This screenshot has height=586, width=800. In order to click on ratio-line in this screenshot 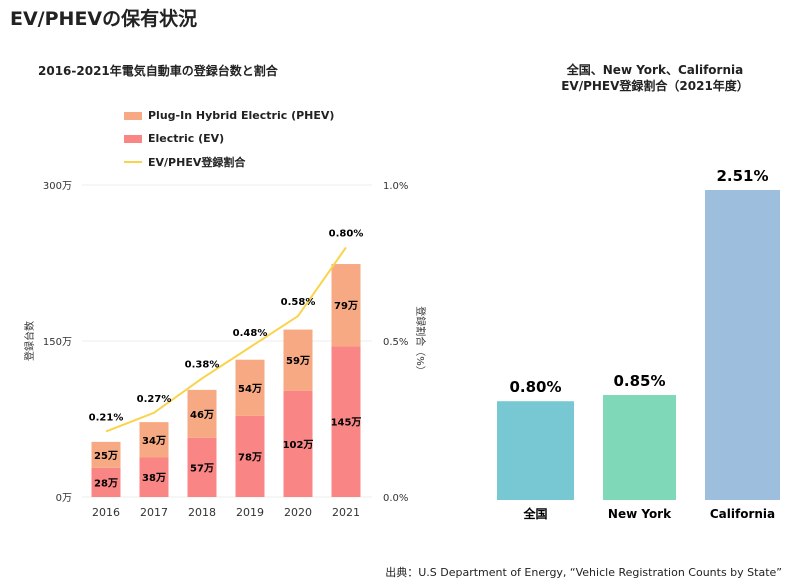, I will do `click(226, 339)`.